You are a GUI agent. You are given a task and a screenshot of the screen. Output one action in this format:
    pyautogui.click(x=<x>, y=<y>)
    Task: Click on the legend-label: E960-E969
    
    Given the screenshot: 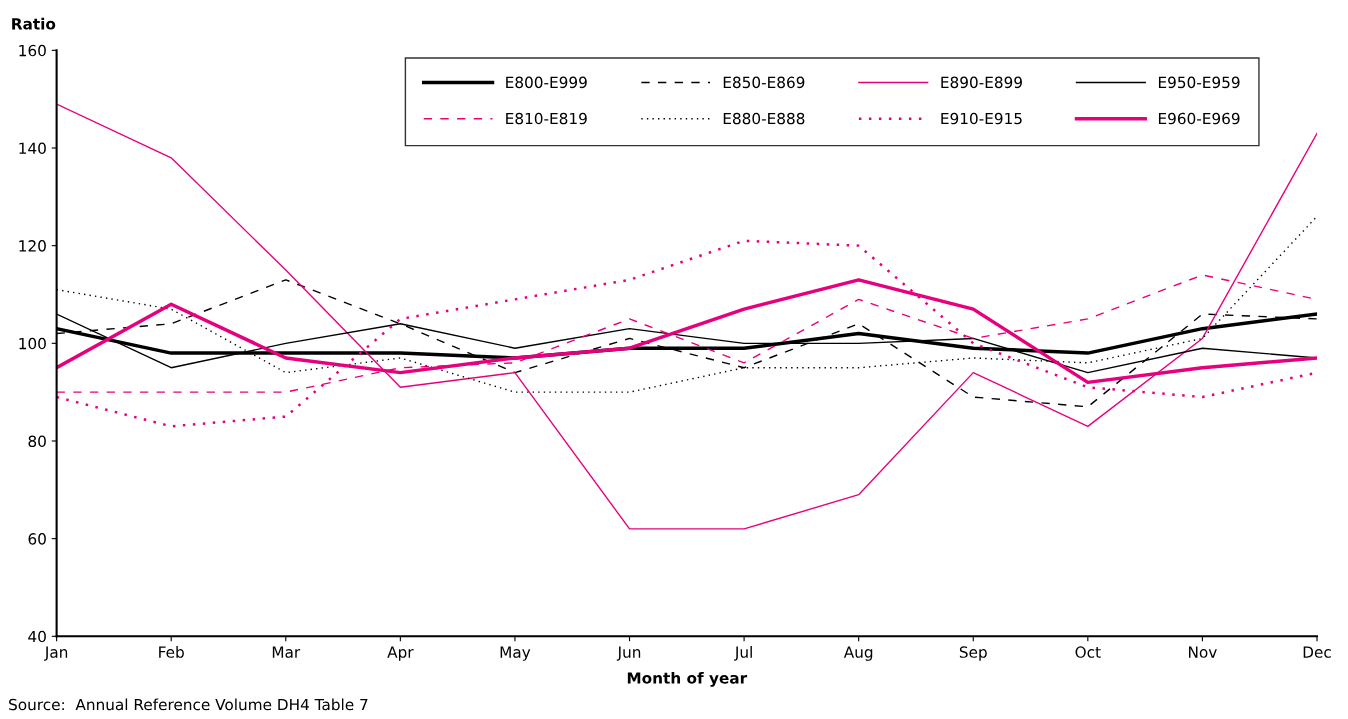 What is the action you would take?
    pyautogui.click(x=1199, y=118)
    